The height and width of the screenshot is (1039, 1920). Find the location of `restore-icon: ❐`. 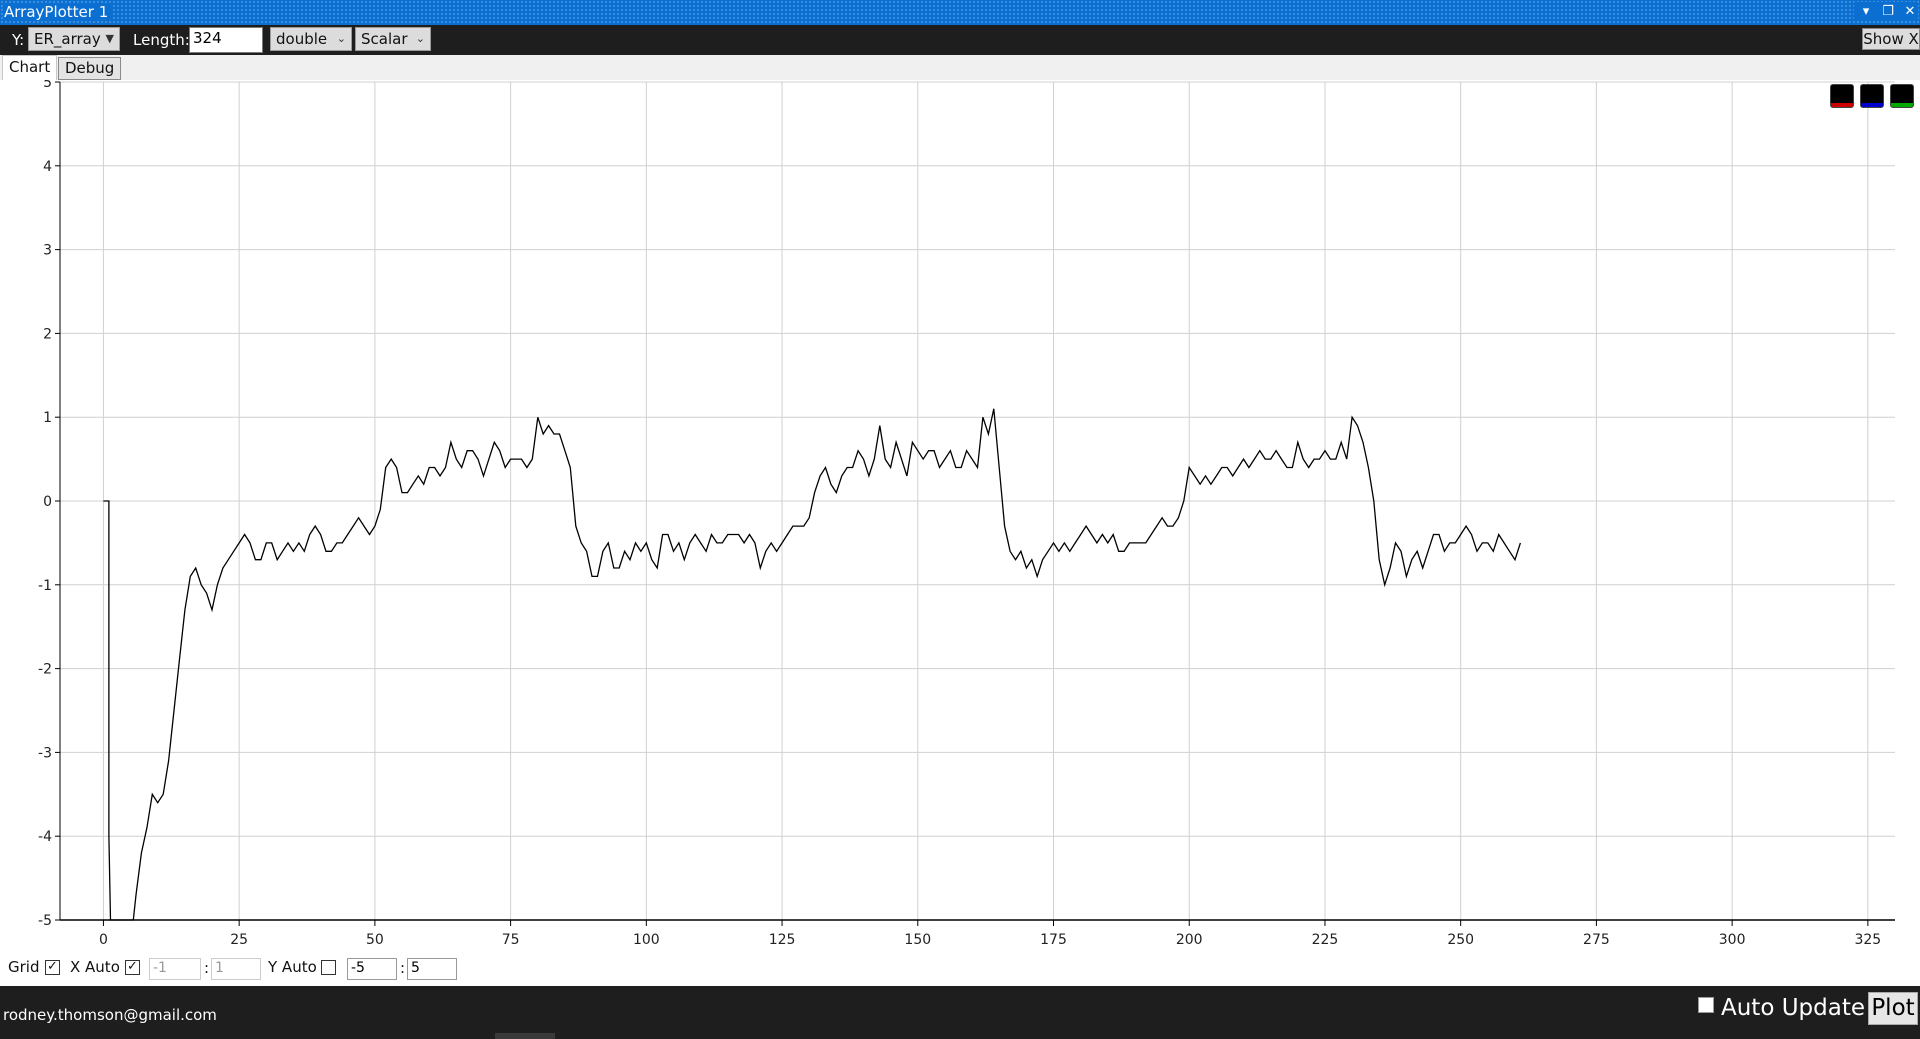

restore-icon: ❐ is located at coordinates (1888, 11).